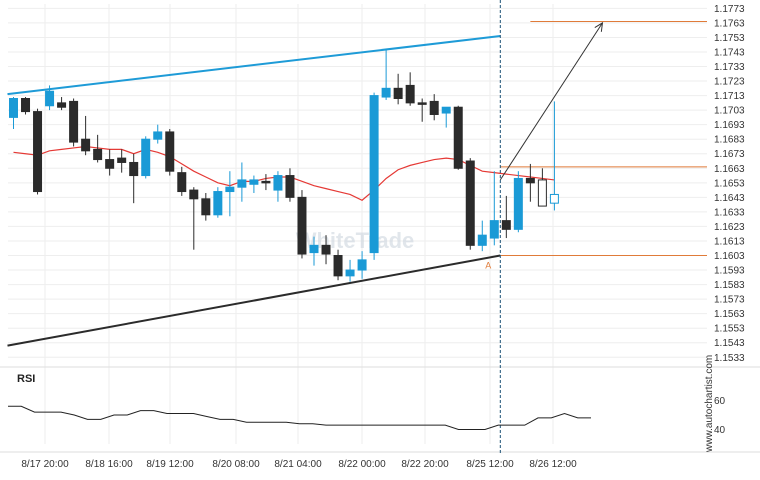  I want to click on pattern-point-label: A, so click(488, 266).